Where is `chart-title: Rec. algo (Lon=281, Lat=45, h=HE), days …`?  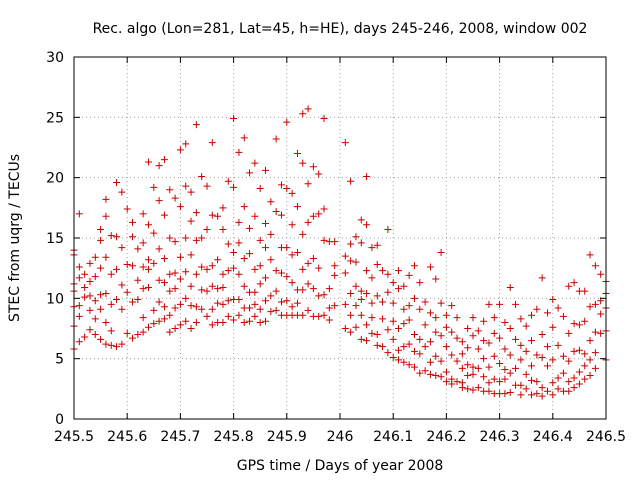 chart-title: Rec. algo (Lon=281, Lat=45, h=HE), days … is located at coordinates (340, 29).